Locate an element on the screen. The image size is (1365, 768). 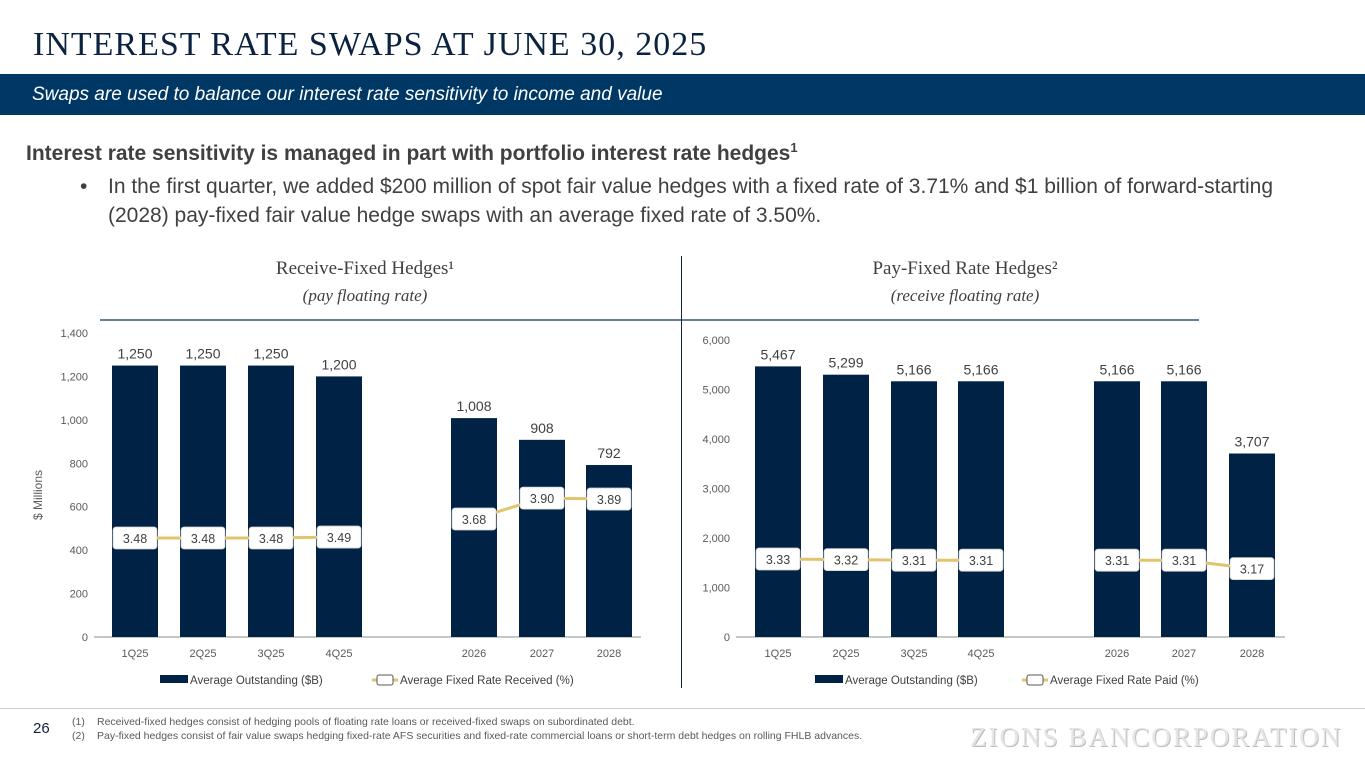
y-tick-label: 1,000 is located at coordinates (716, 589).